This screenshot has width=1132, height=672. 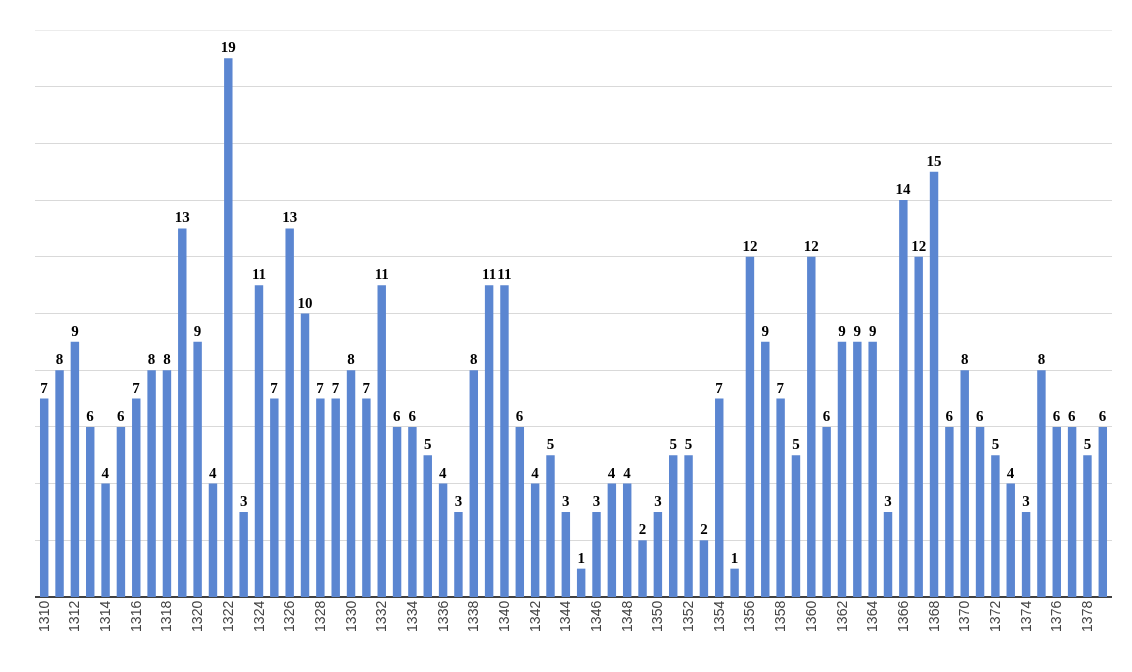 I want to click on x-tick-label: 1362, so click(x=841, y=616).